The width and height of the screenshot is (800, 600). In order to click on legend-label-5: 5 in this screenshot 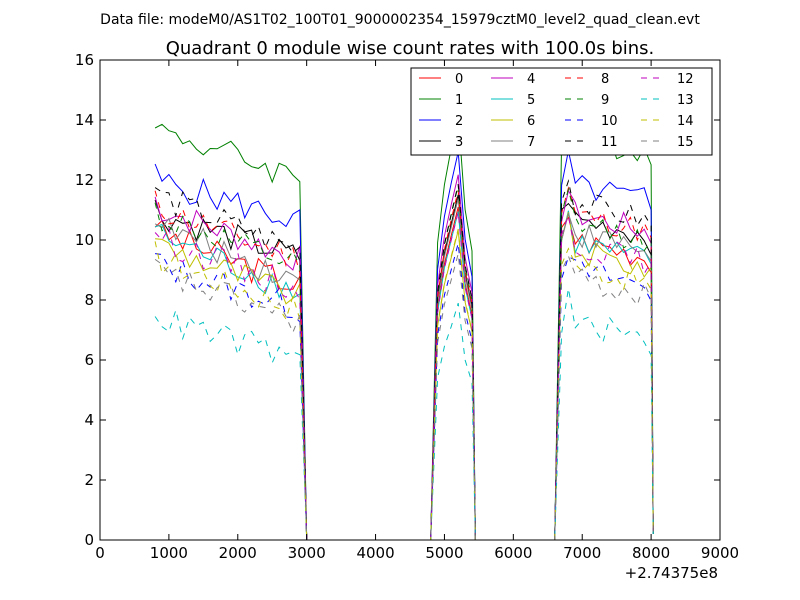, I will do `click(531, 100)`.